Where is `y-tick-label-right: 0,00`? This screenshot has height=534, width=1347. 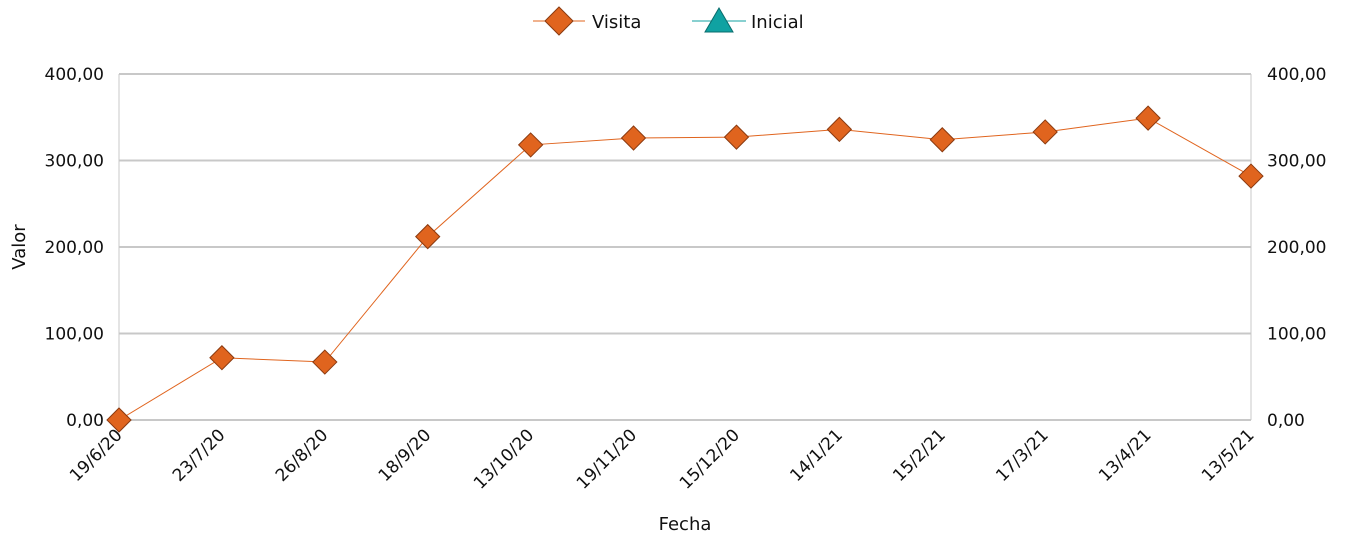 y-tick-label-right: 0,00 is located at coordinates (1286, 421).